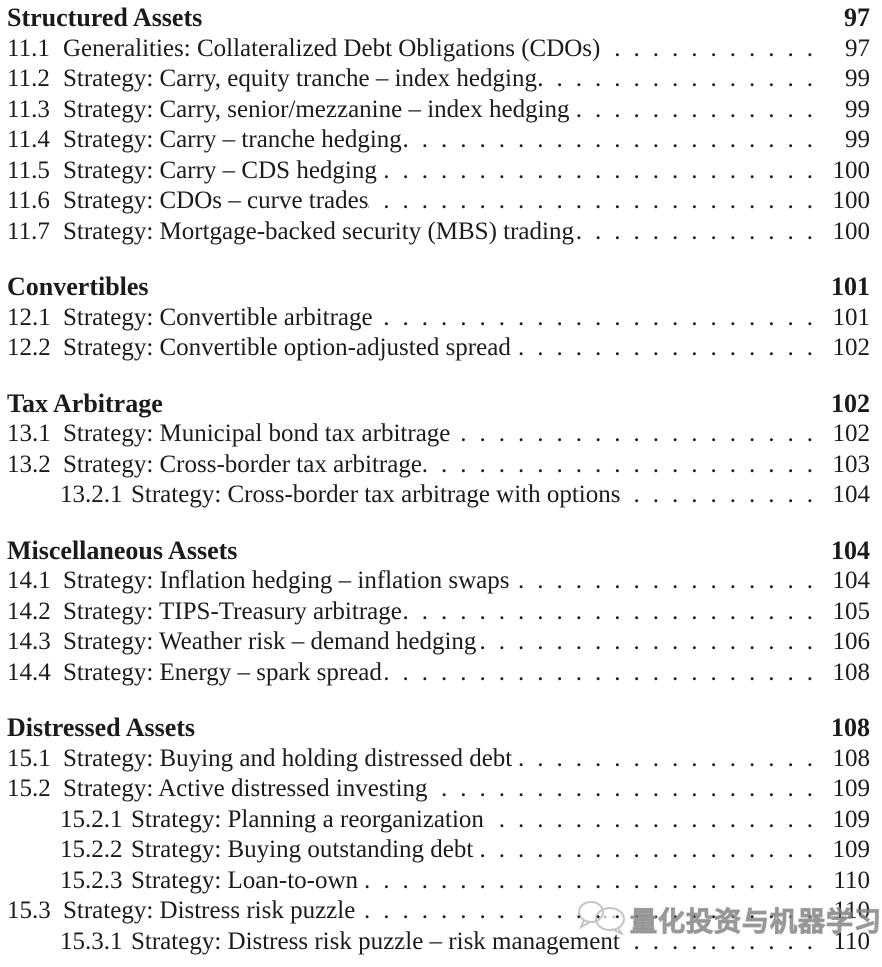 This screenshot has height=967, width=882. Describe the element at coordinates (232, 611) in the screenshot. I see `entry-title: Strategy: TIPS-Treasury arbitrage` at that location.